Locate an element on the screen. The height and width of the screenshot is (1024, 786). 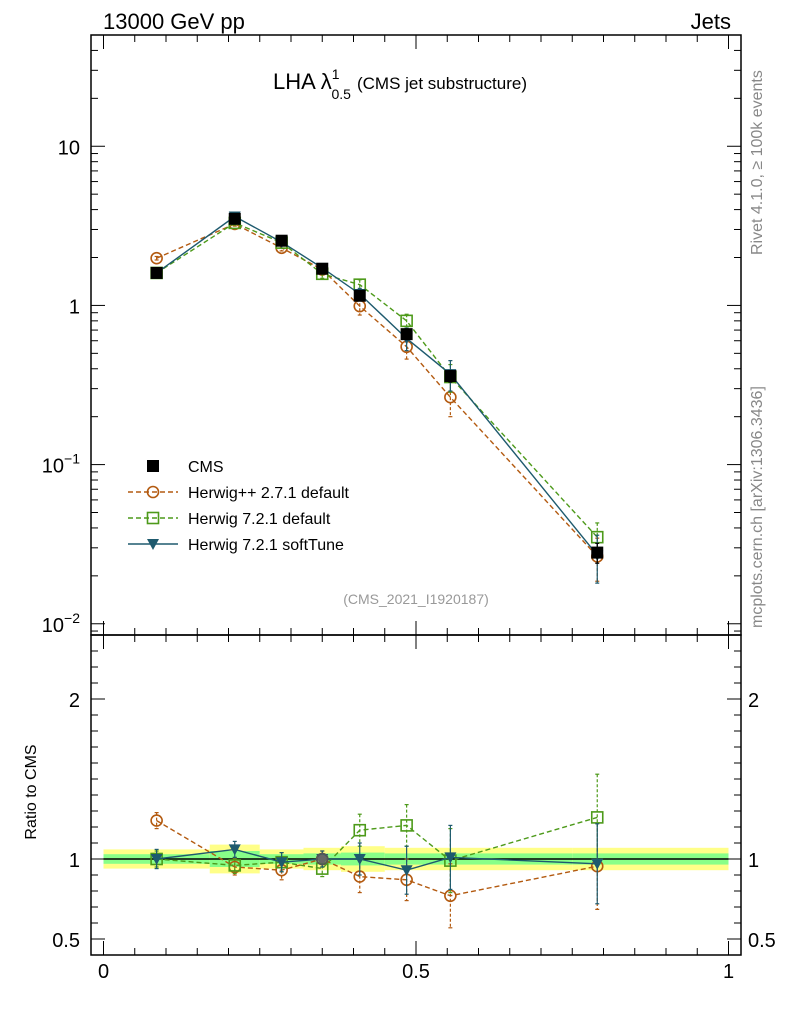
y-tick-label-ratio: 0.5 is located at coordinates (66, 941).